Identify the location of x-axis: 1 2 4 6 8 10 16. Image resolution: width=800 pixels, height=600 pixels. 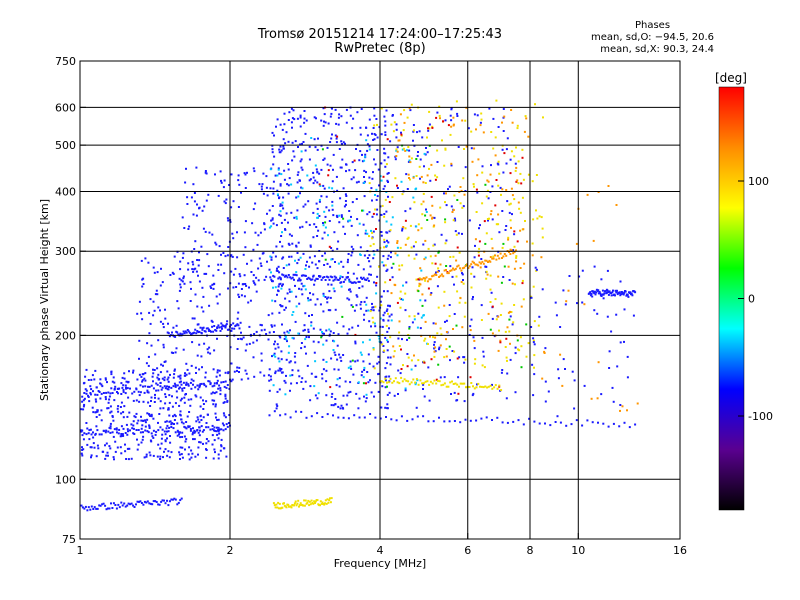
(382, 545).